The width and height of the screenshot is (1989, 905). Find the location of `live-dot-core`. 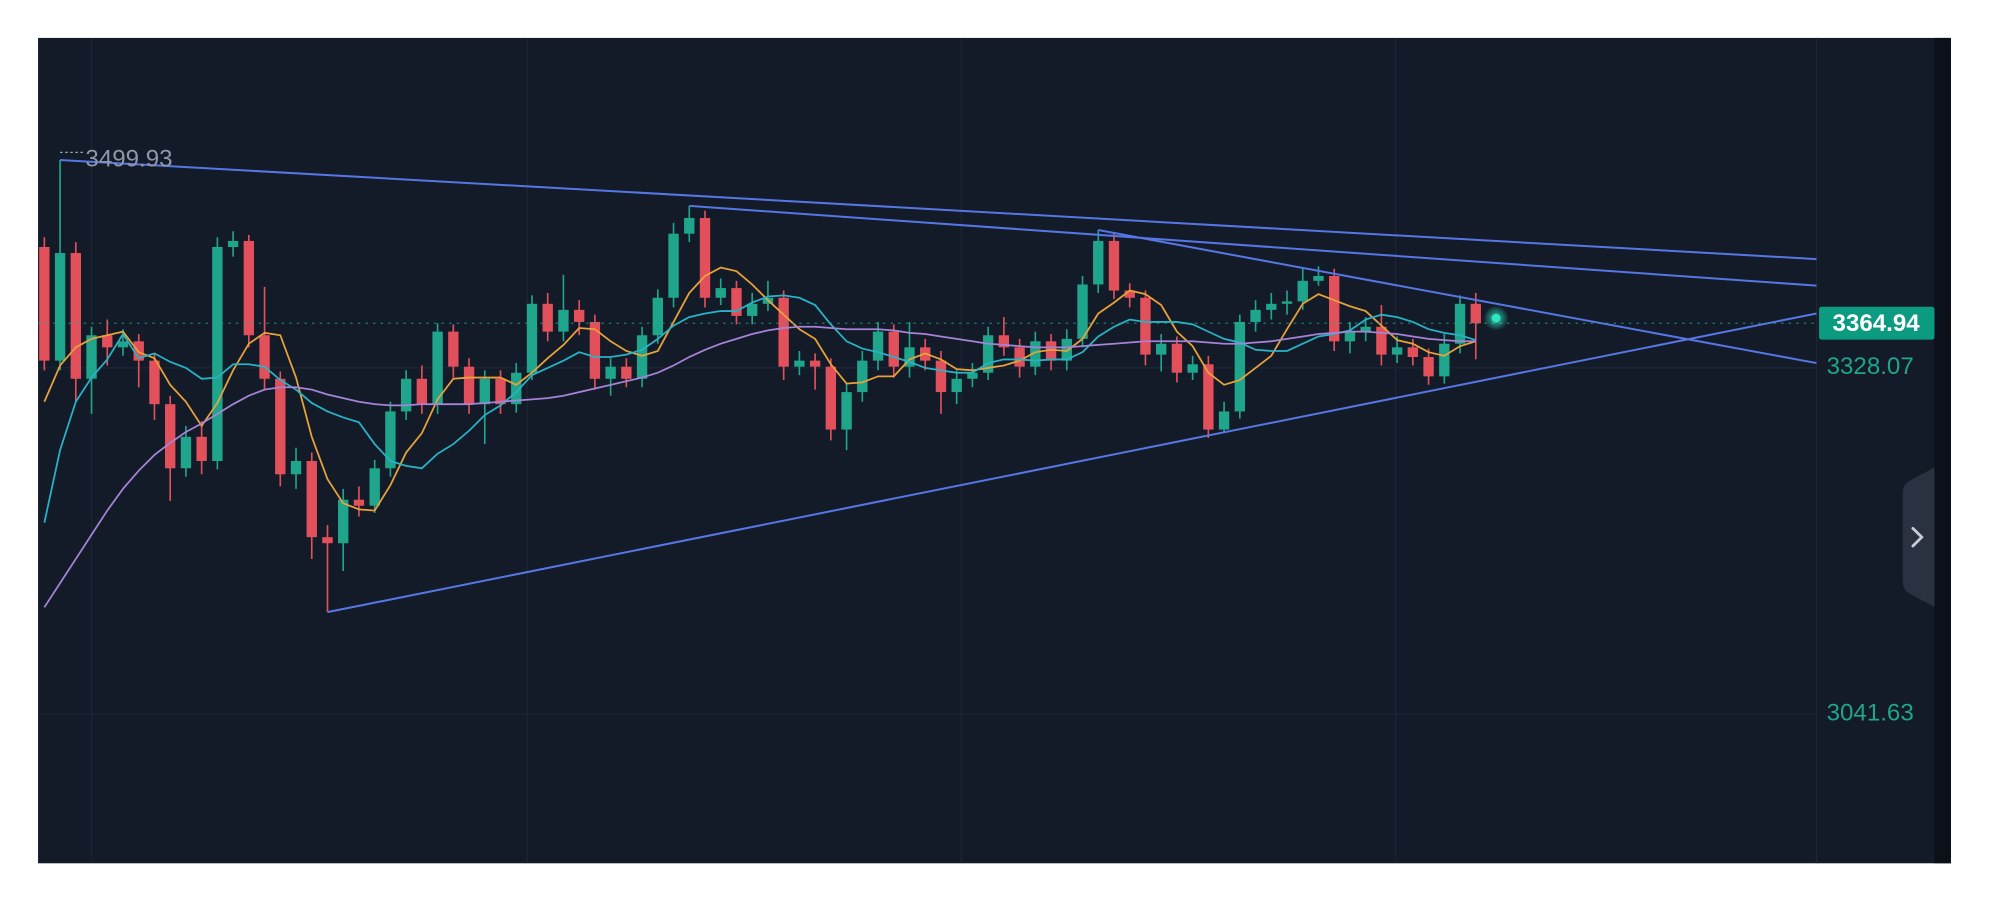

live-dot-core is located at coordinates (1496, 318).